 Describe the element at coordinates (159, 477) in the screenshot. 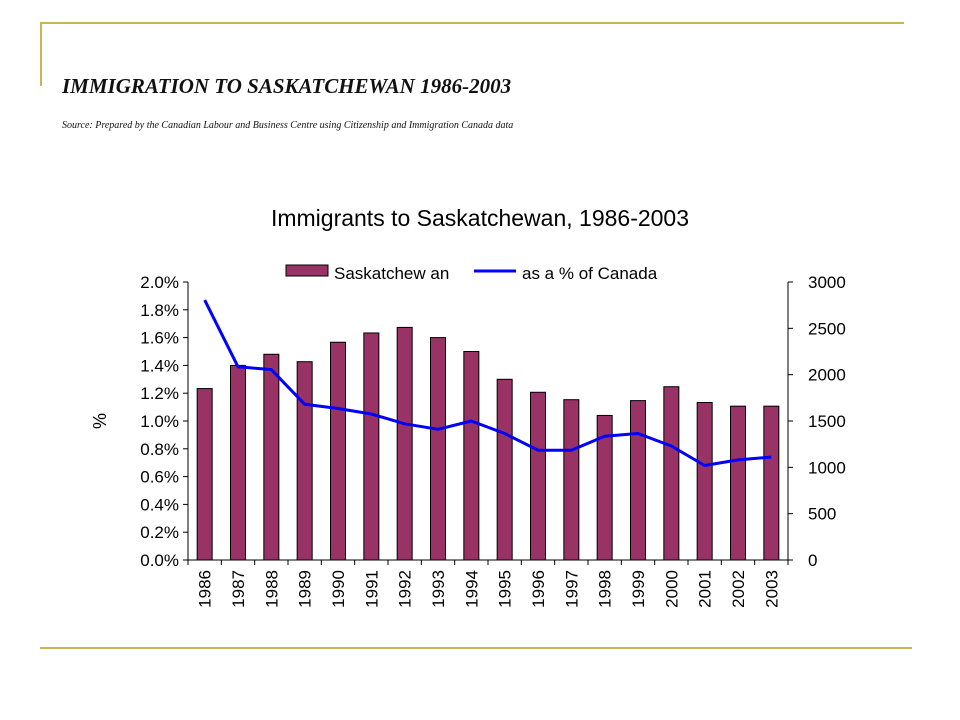

I see `left-tick-label: 0.6%` at that location.